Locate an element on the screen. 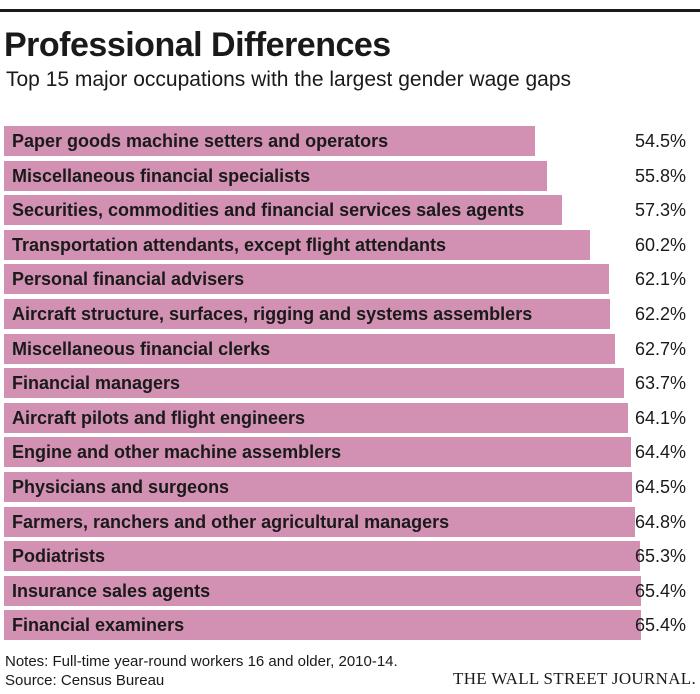  bar-row: Financial examiners 65.4% is located at coordinates (350, 625).